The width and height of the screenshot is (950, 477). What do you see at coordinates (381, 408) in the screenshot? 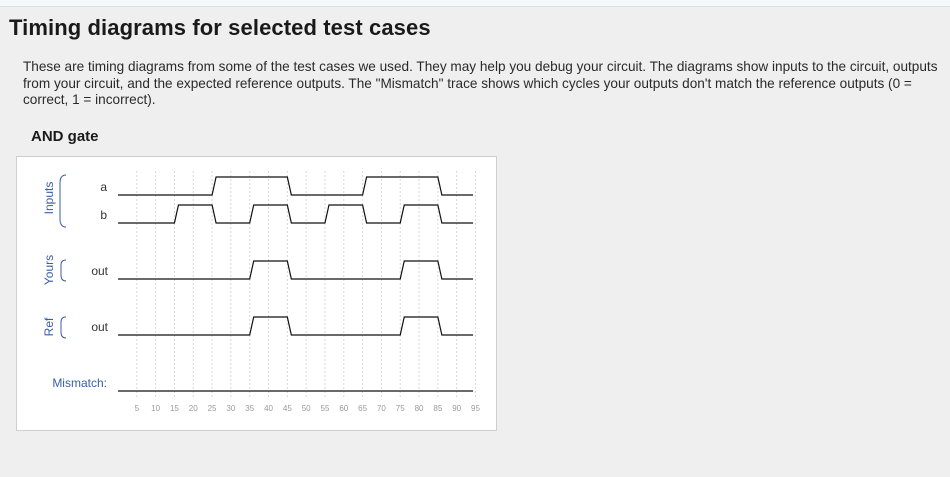
I see `tick-label: 70` at bounding box center [381, 408].